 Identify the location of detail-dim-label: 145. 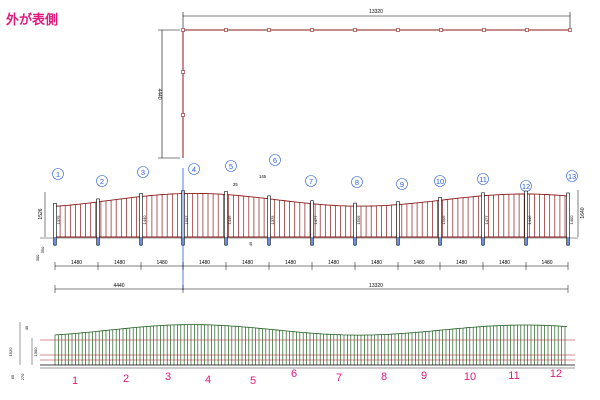
(263, 176).